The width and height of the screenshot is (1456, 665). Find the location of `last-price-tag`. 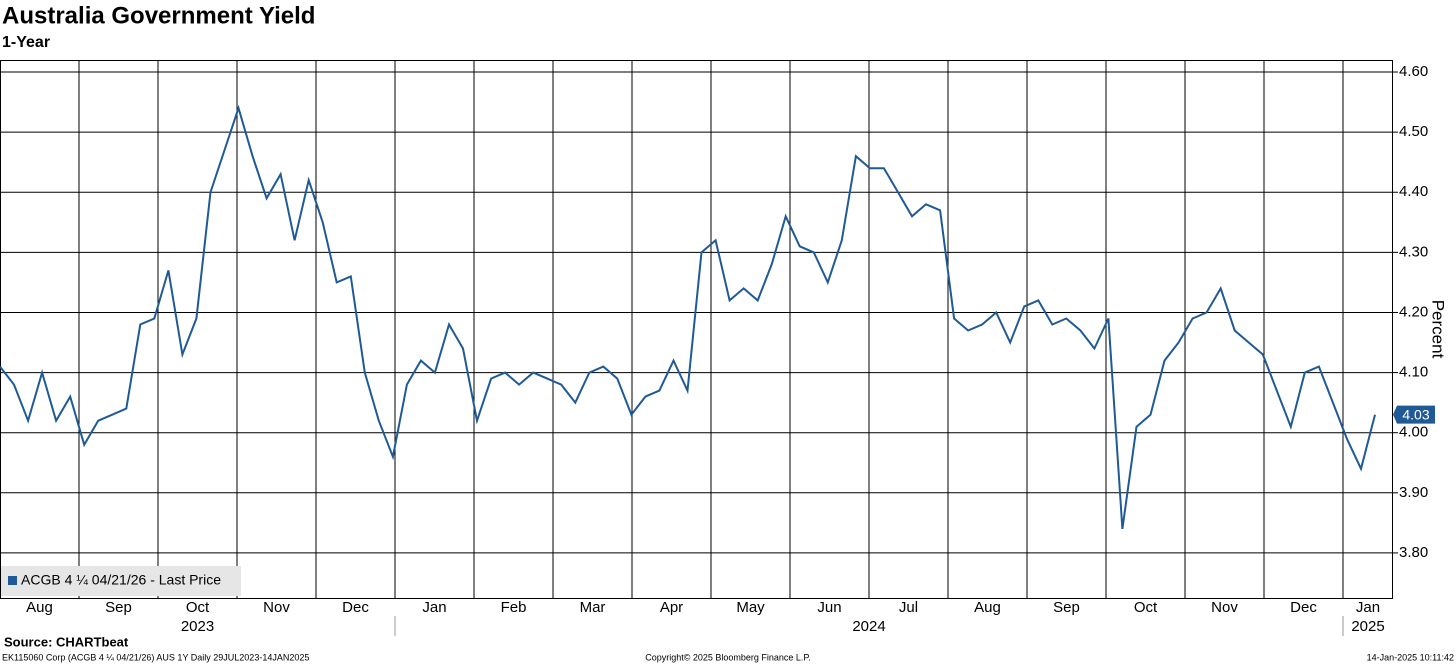

last-price-tag is located at coordinates (1414, 414).